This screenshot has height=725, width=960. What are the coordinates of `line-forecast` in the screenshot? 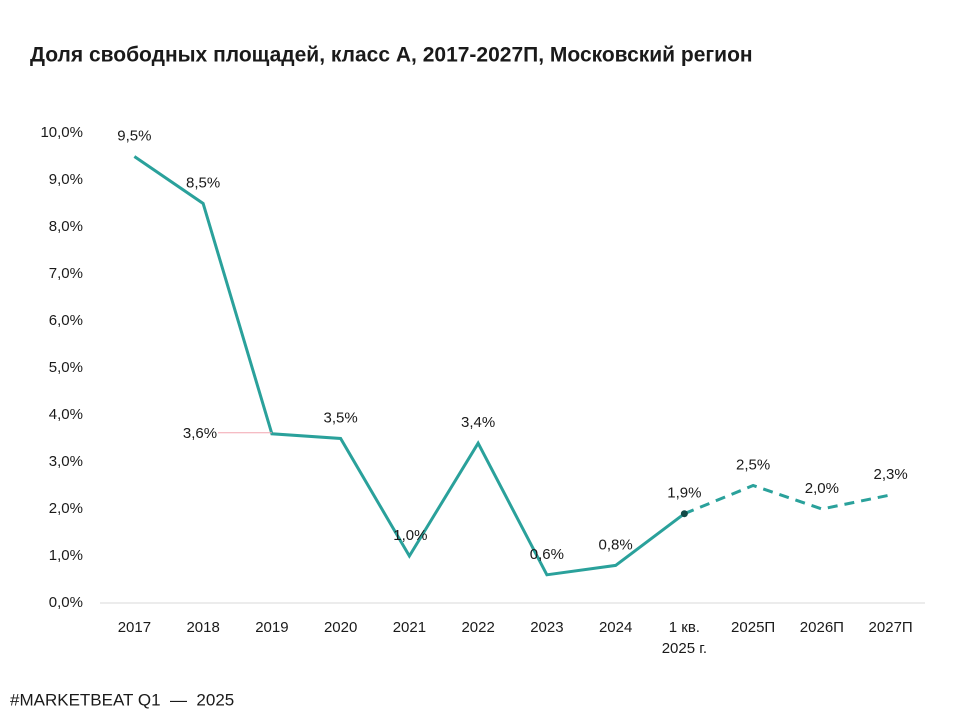 It's located at (787, 499).